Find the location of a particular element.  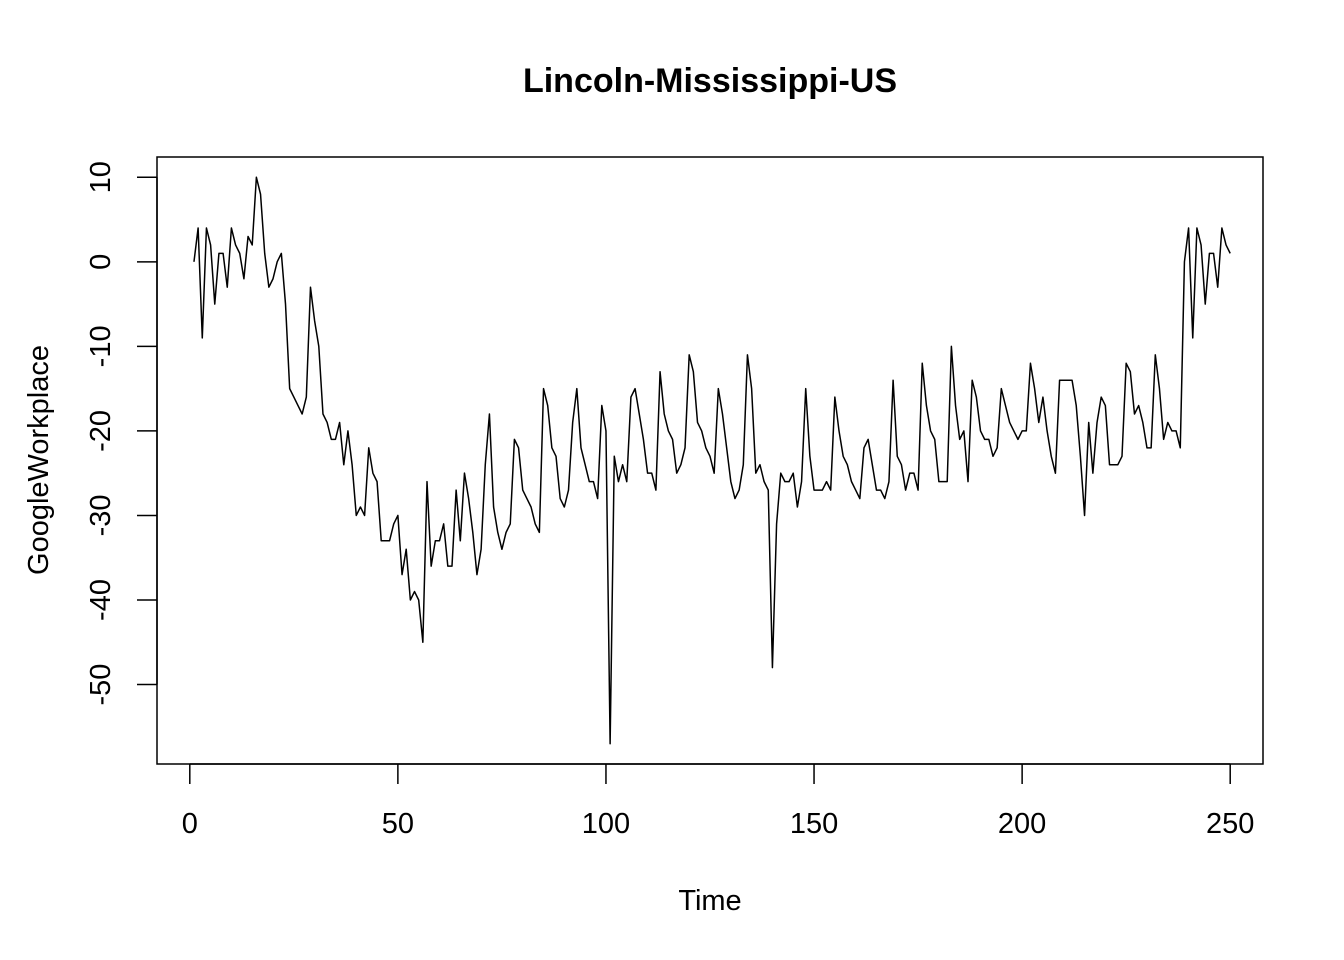

x-axis: 0 50 100 150 200 250 is located at coordinates (718, 801).